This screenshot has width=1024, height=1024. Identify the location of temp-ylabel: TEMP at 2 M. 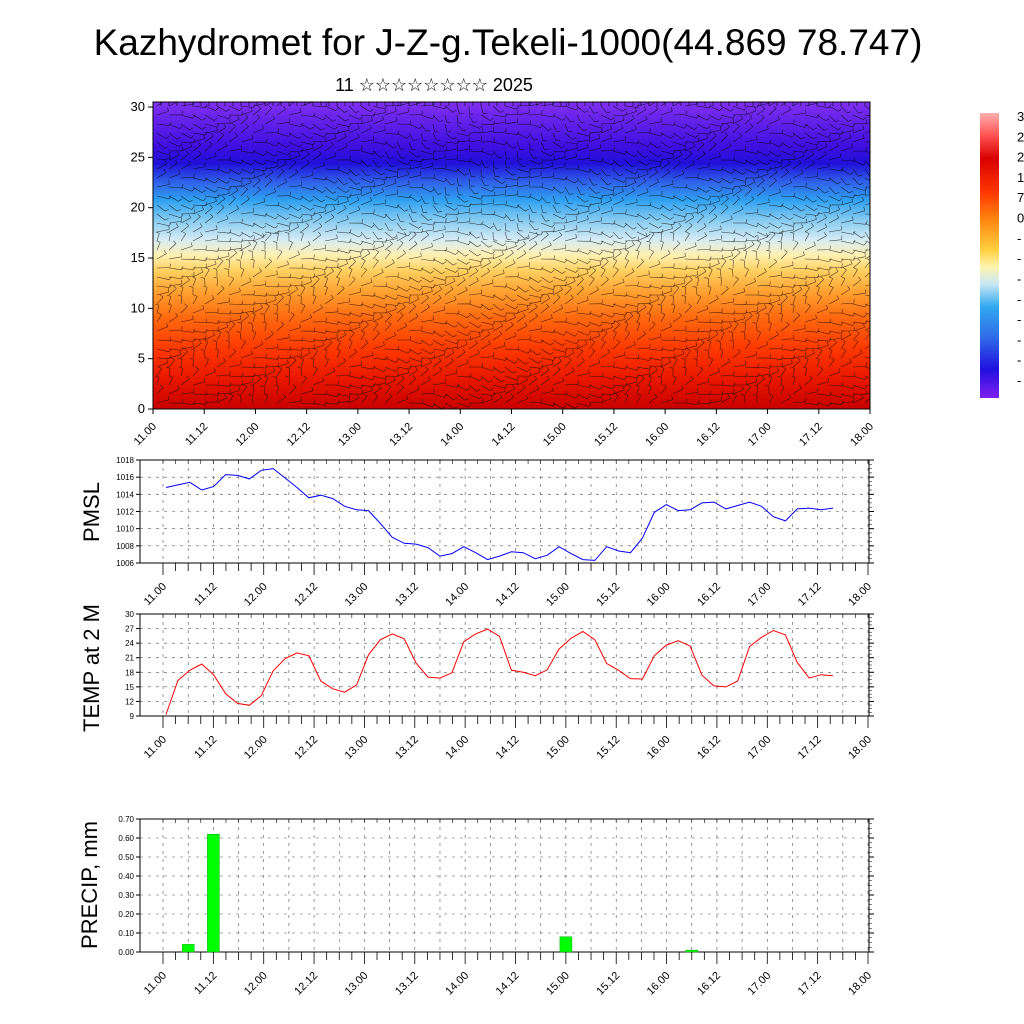
(91, 668).